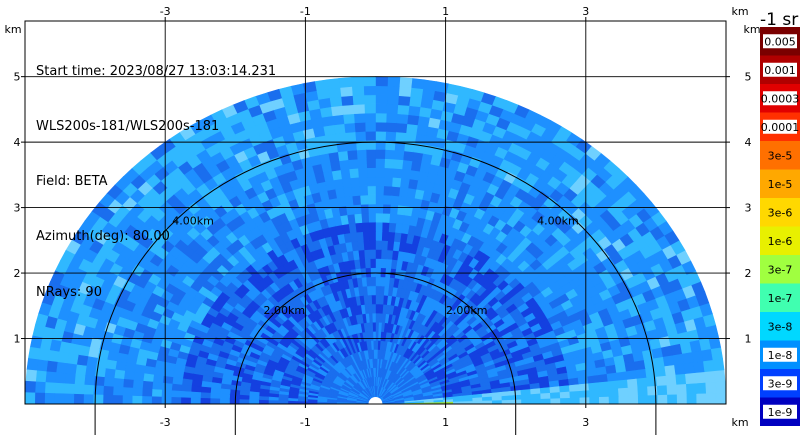 This screenshot has width=800, height=435. Describe the element at coordinates (585, 422) in the screenshot. I see `x-tick-label-bottom: 3` at that location.